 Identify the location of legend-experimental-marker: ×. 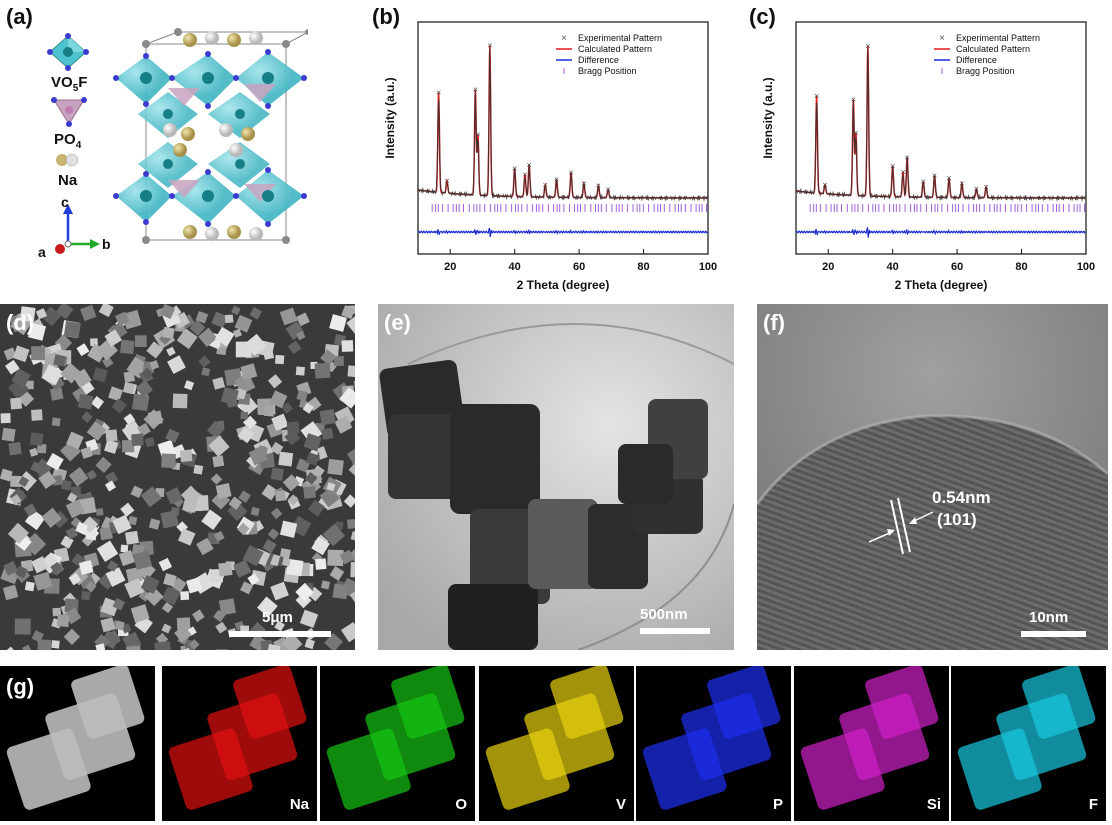
(942, 38).